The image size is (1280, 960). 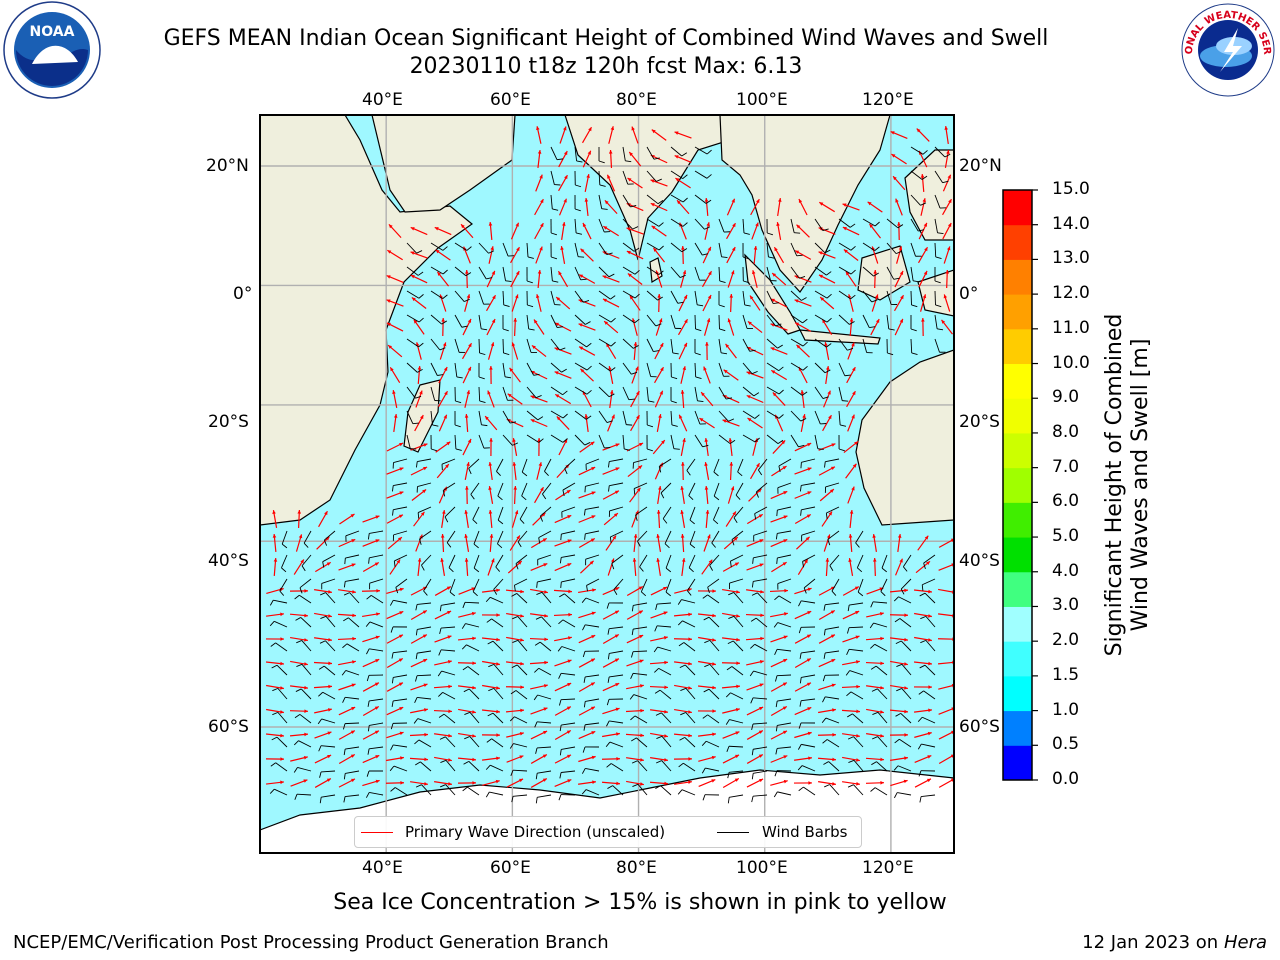 What do you see at coordinates (1017, 450) in the screenshot?
I see `colorbar-band` at bounding box center [1017, 450].